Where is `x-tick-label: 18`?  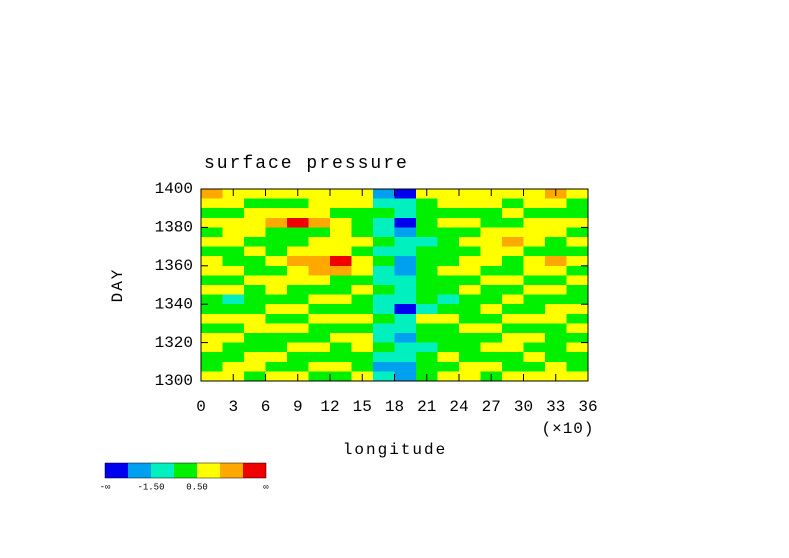 x-tick-label: 18 is located at coordinates (394, 407).